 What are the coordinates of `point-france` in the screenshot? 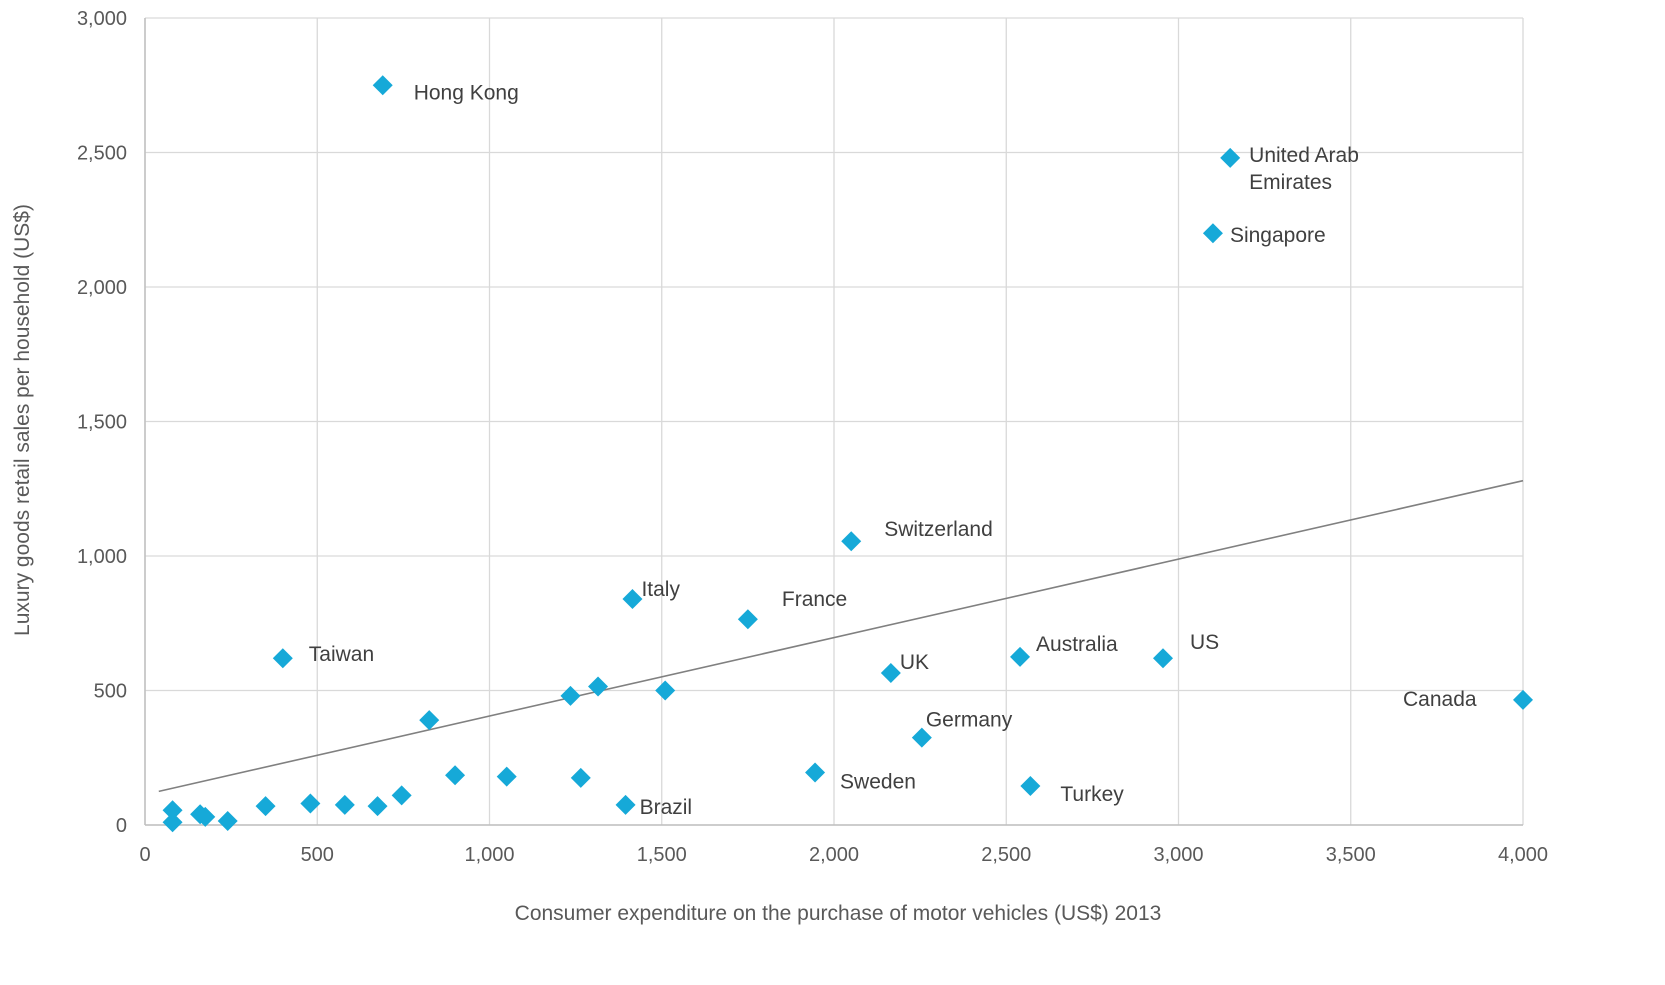 It's located at (747, 619).